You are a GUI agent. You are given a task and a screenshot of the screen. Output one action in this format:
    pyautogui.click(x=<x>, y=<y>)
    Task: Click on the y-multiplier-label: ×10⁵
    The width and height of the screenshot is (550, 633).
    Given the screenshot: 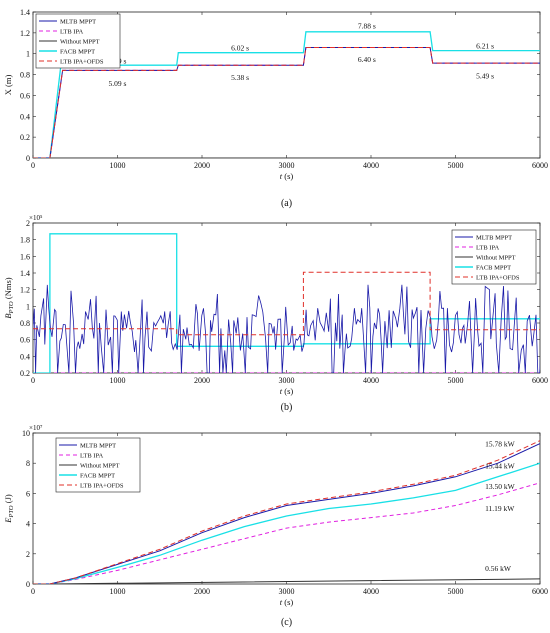 What is the action you would take?
    pyautogui.click(x=36, y=218)
    